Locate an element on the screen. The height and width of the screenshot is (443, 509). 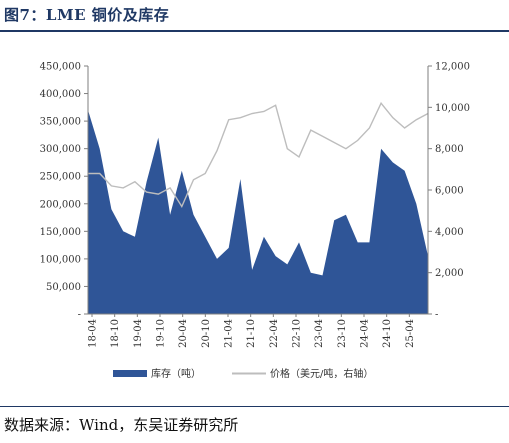
x-tick-label: 18-04 is located at coordinates (93, 333).